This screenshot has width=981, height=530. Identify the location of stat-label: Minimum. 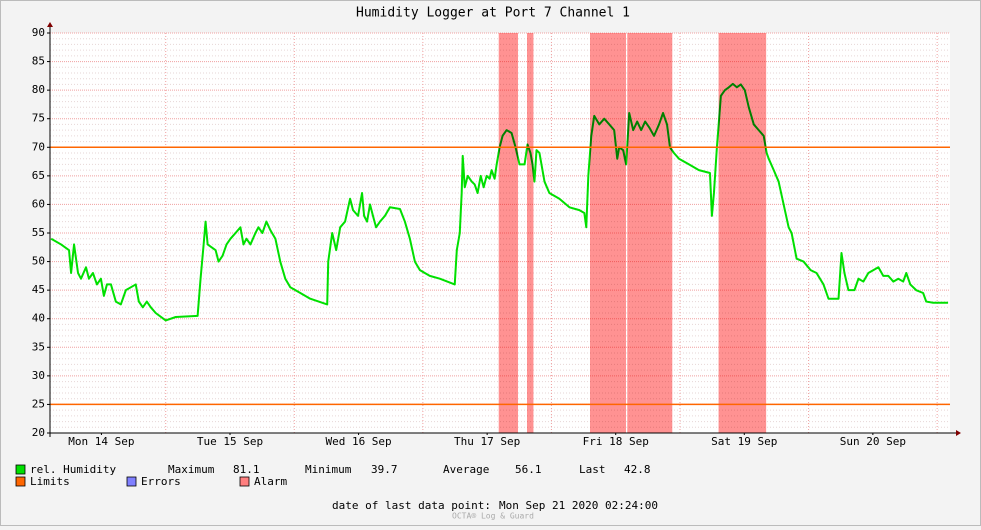
(328, 469).